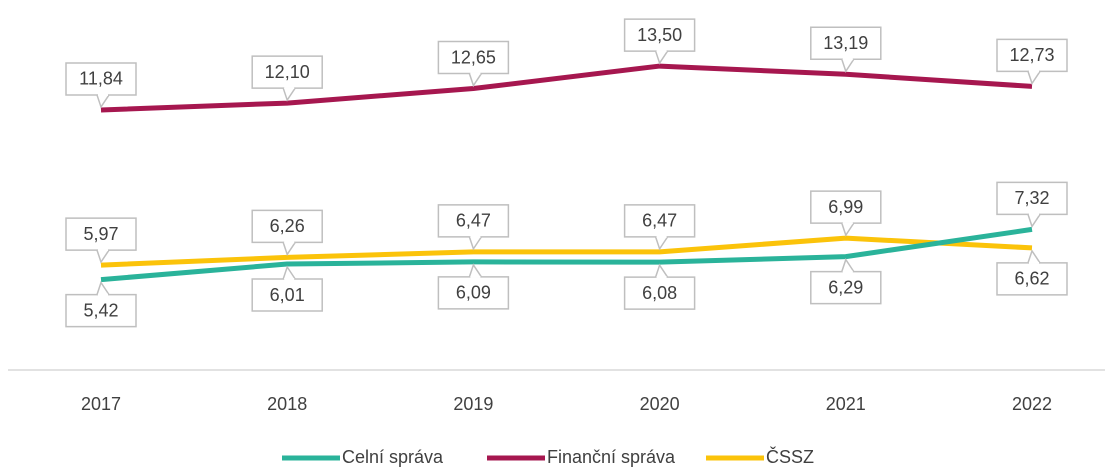 The image size is (1115, 471). I want to click on data-label: 13,50, so click(659, 35).